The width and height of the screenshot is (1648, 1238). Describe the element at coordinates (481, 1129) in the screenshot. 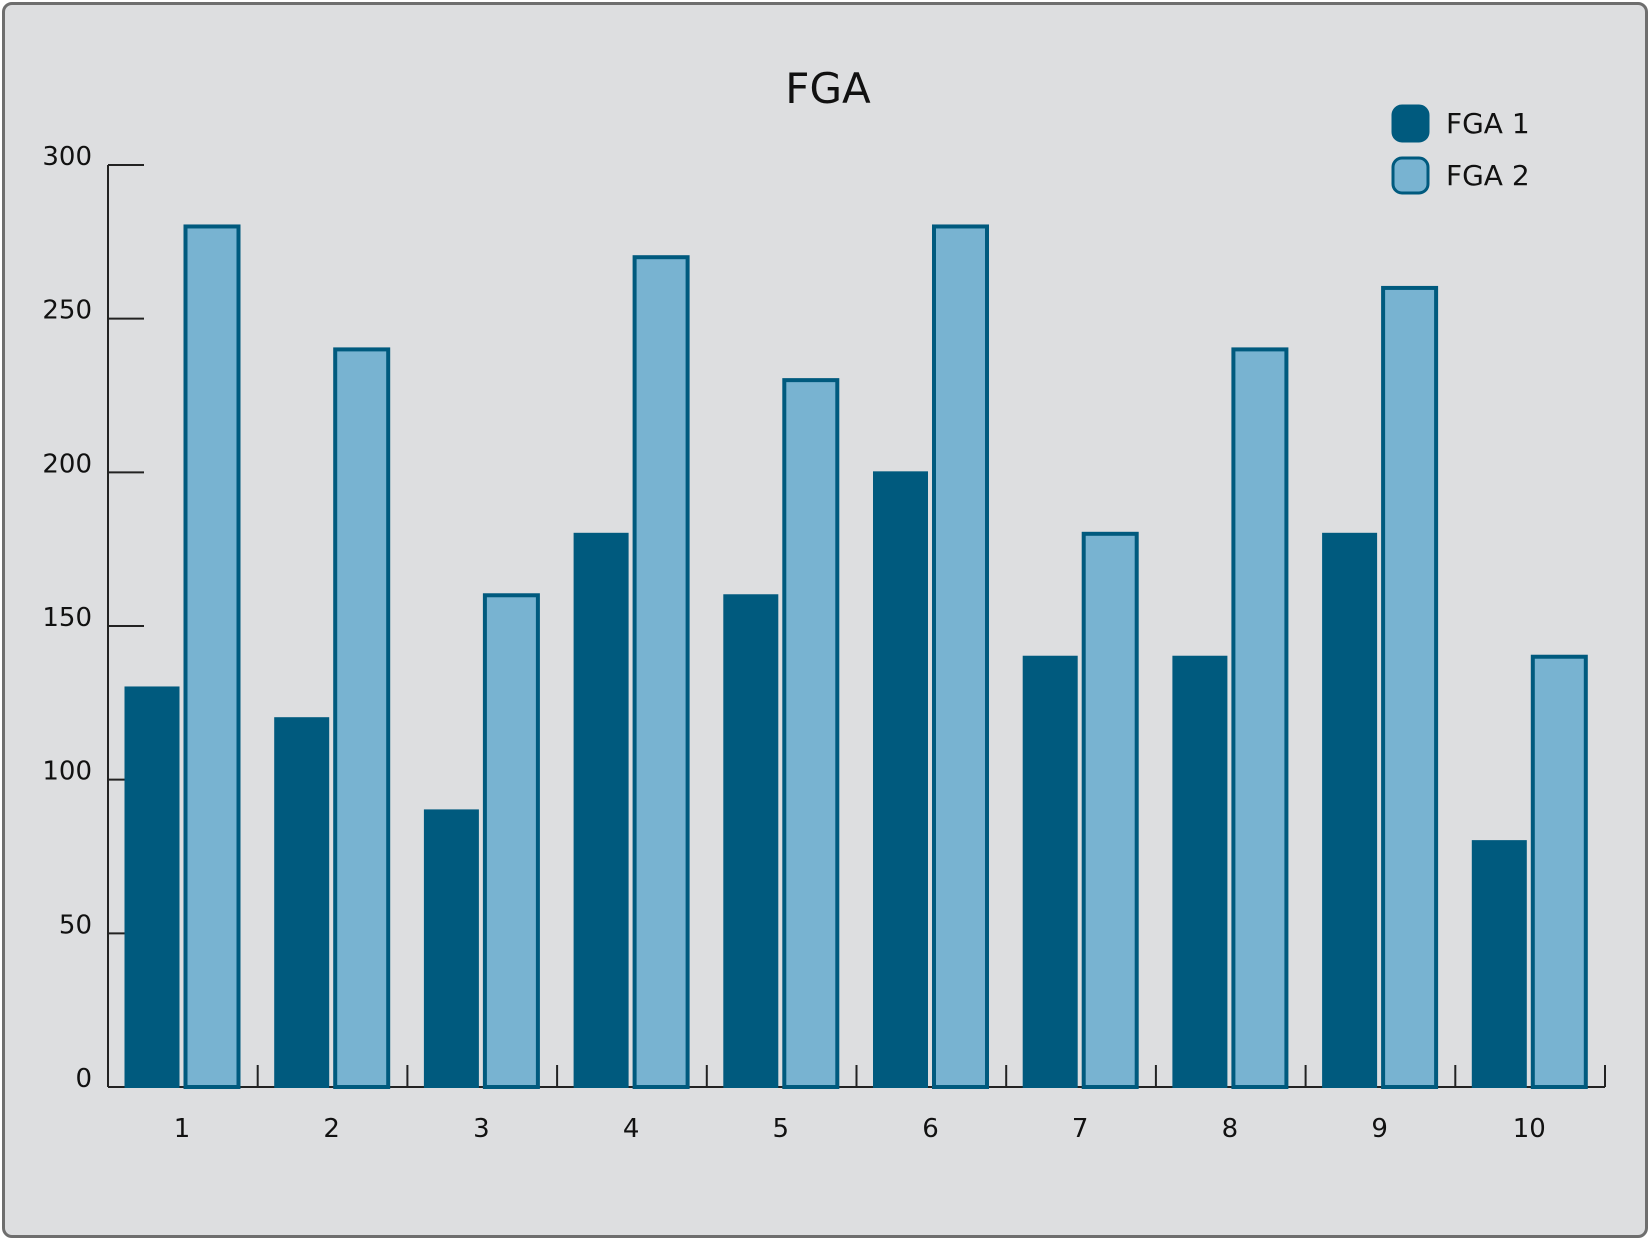

I see `x-tick-label: 3` at that location.